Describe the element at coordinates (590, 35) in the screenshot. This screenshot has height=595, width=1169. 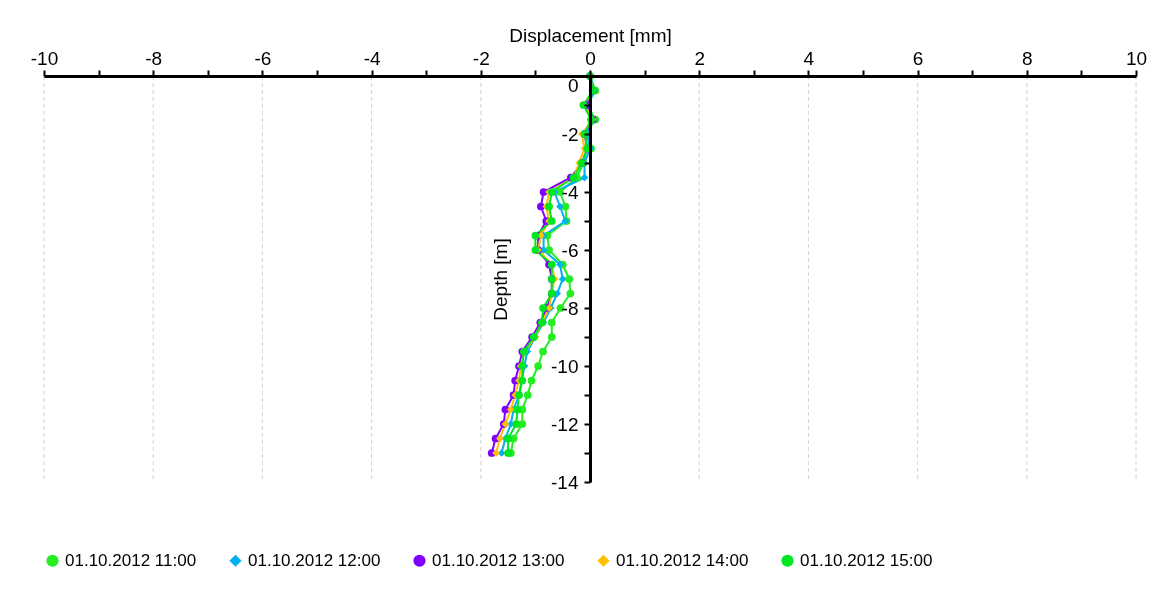
I see `x-axis-title: Displacement [mm]` at that location.